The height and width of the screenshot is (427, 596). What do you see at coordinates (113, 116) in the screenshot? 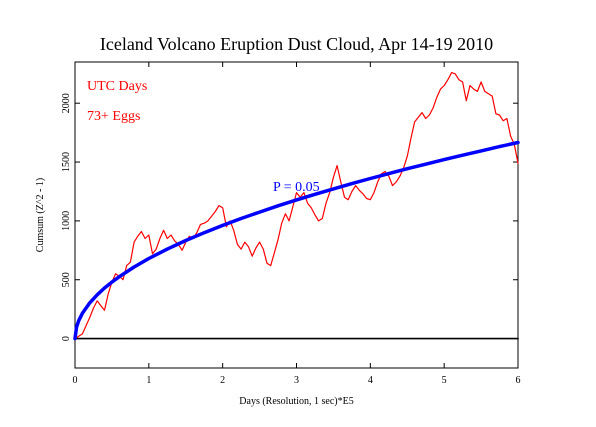
I see `legend-item-eggs: 73+ Eggs` at bounding box center [113, 116].